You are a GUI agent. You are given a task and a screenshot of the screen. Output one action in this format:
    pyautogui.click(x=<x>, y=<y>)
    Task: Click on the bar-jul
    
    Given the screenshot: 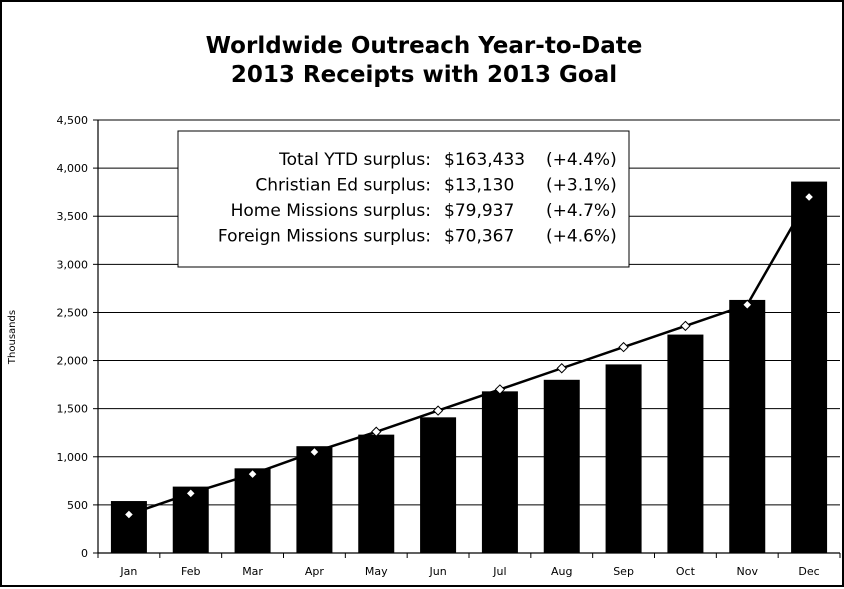 What is the action you would take?
    pyautogui.click(x=499, y=472)
    